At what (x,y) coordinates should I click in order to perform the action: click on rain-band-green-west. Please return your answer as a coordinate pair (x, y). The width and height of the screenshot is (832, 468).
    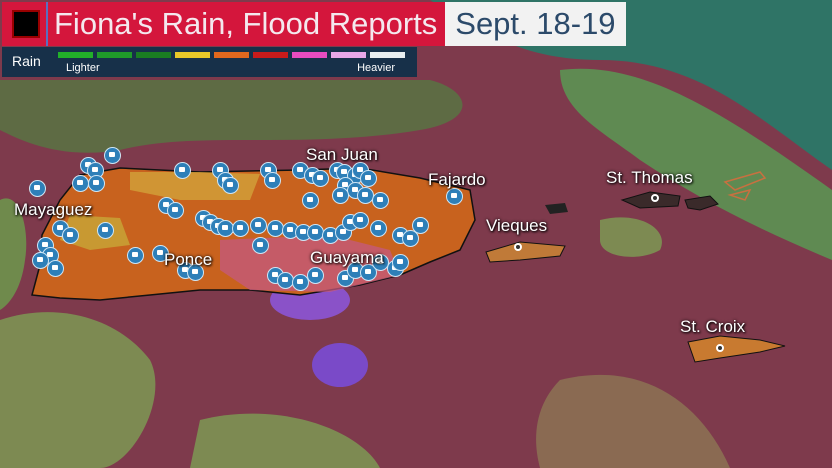
    Looking at the image, I should click on (13, 254).